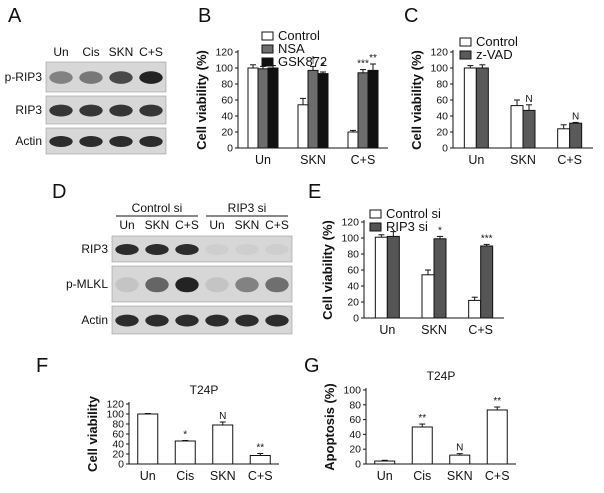 This screenshot has width=604, height=493. What do you see at coordinates (303, 126) in the screenshot?
I see `bar-control-skn` at bounding box center [303, 126].